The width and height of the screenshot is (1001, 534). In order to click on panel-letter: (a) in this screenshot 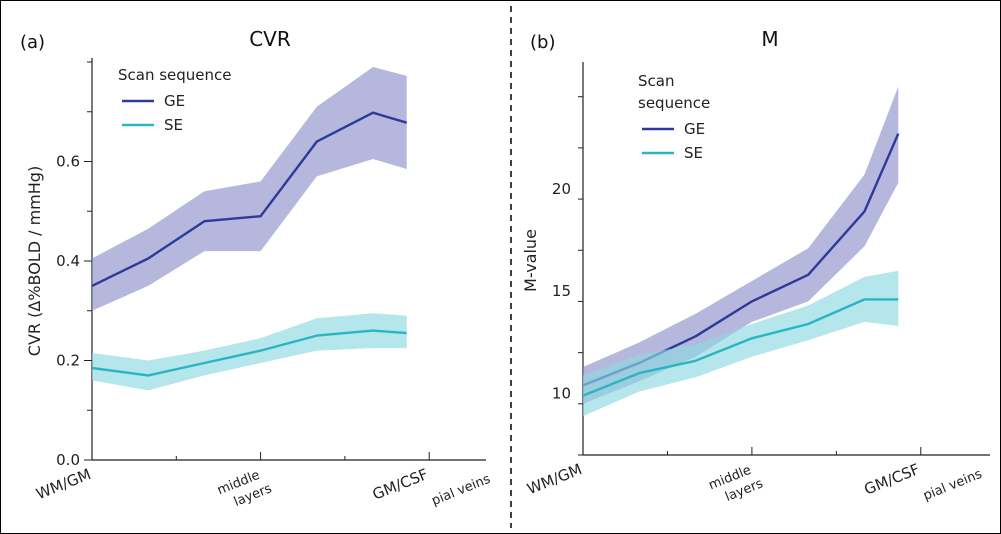, I will do `click(32, 42)`.